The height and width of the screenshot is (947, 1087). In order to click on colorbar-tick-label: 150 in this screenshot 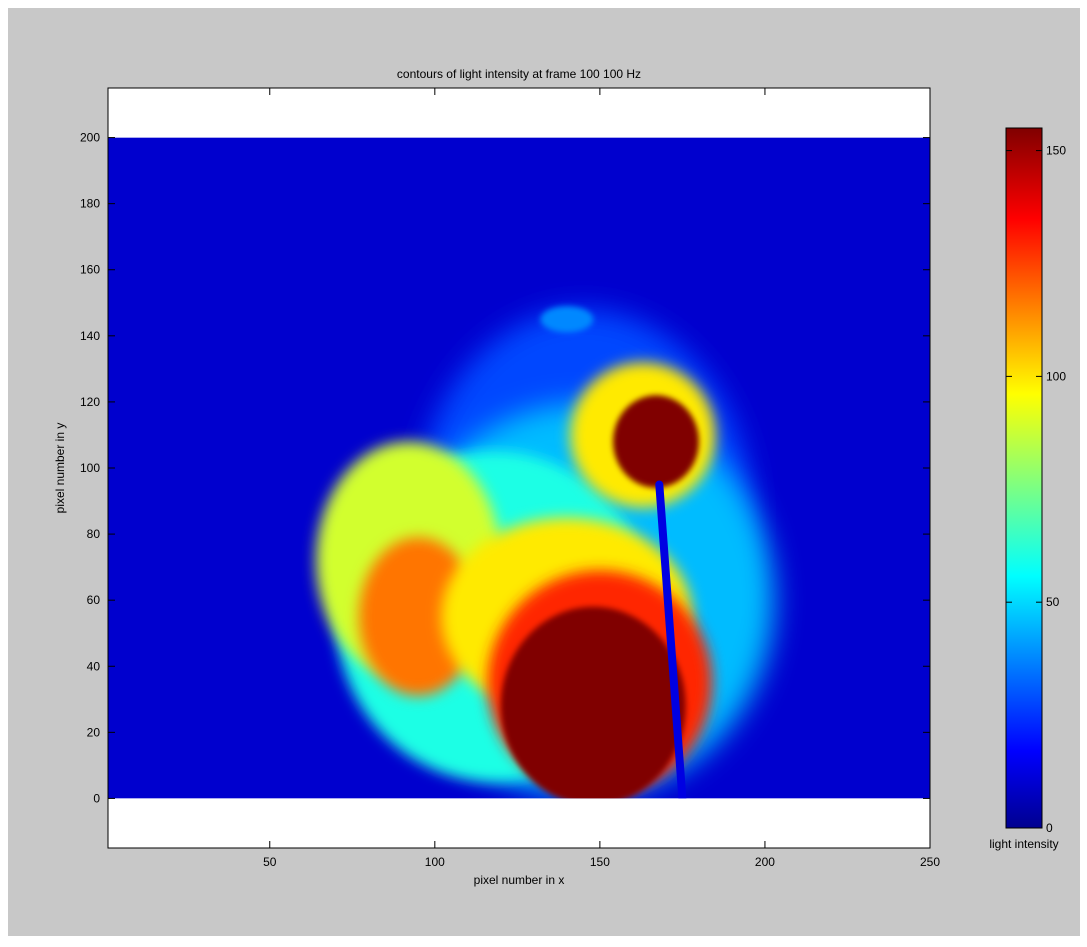, I will do `click(1056, 151)`.